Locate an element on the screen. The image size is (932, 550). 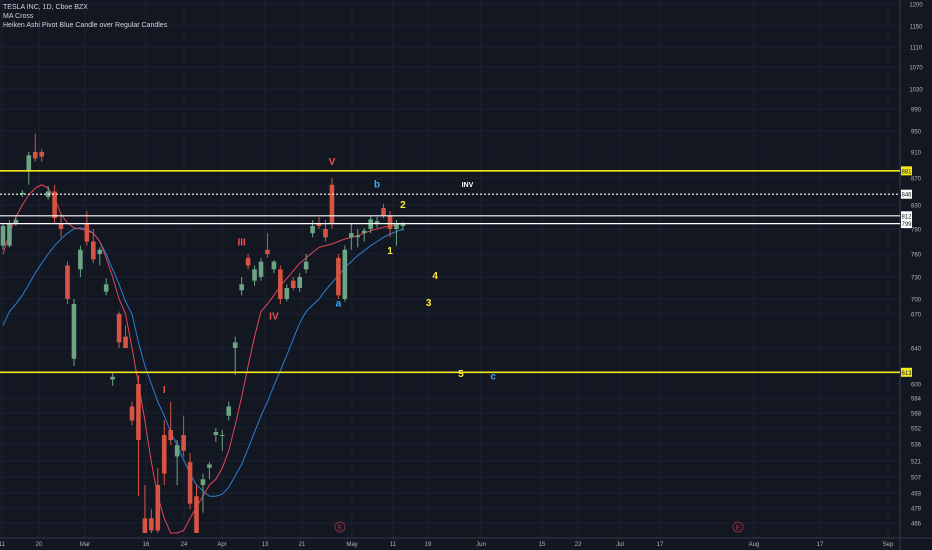
x-tick-label: Jun is located at coordinates (481, 545).